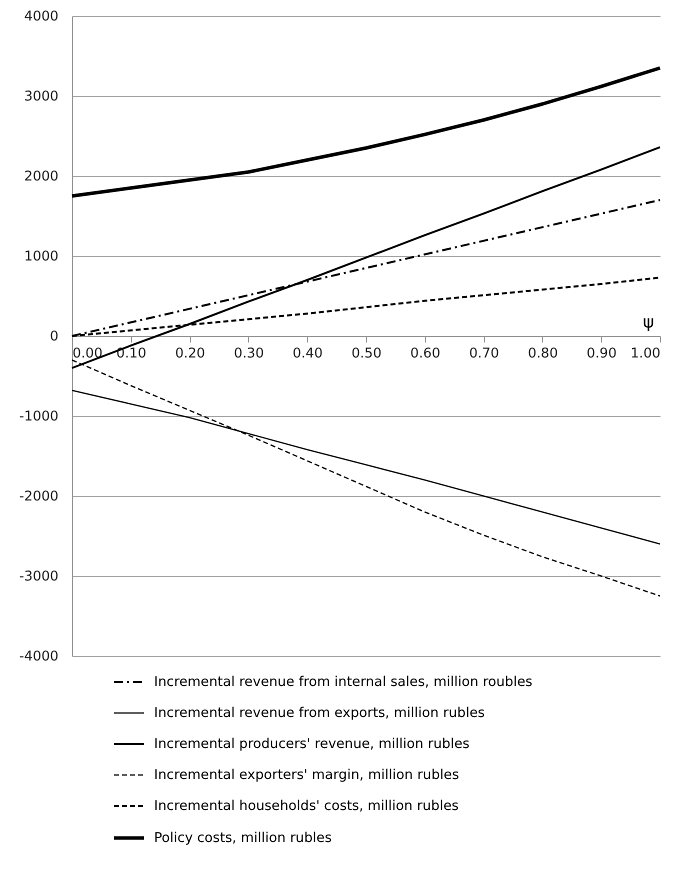  Describe the element at coordinates (41, 16) in the screenshot. I see `y-tick-label: 4000` at that location.